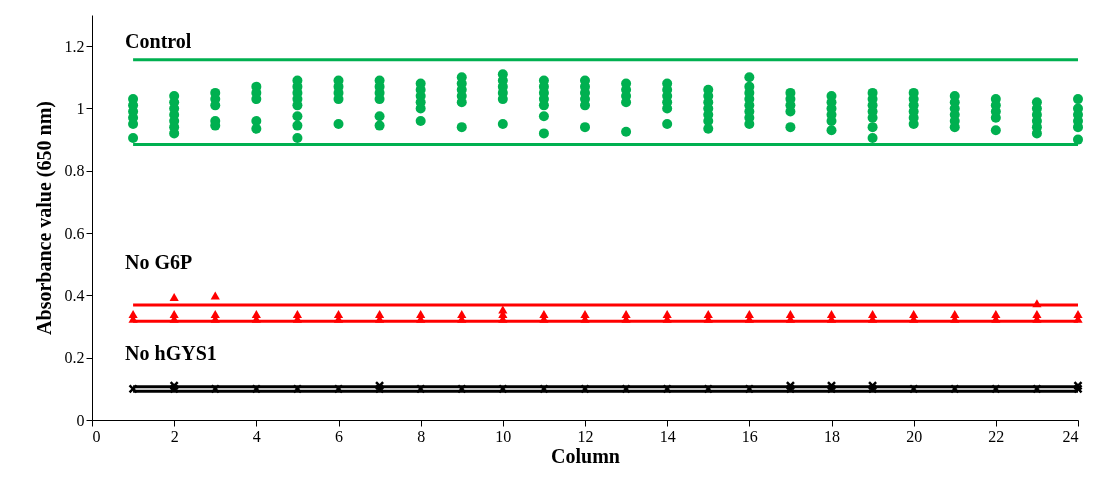 This screenshot has height=485, width=1094. What do you see at coordinates (74, 171) in the screenshot?
I see `y-tick-label: 0.8` at bounding box center [74, 171].